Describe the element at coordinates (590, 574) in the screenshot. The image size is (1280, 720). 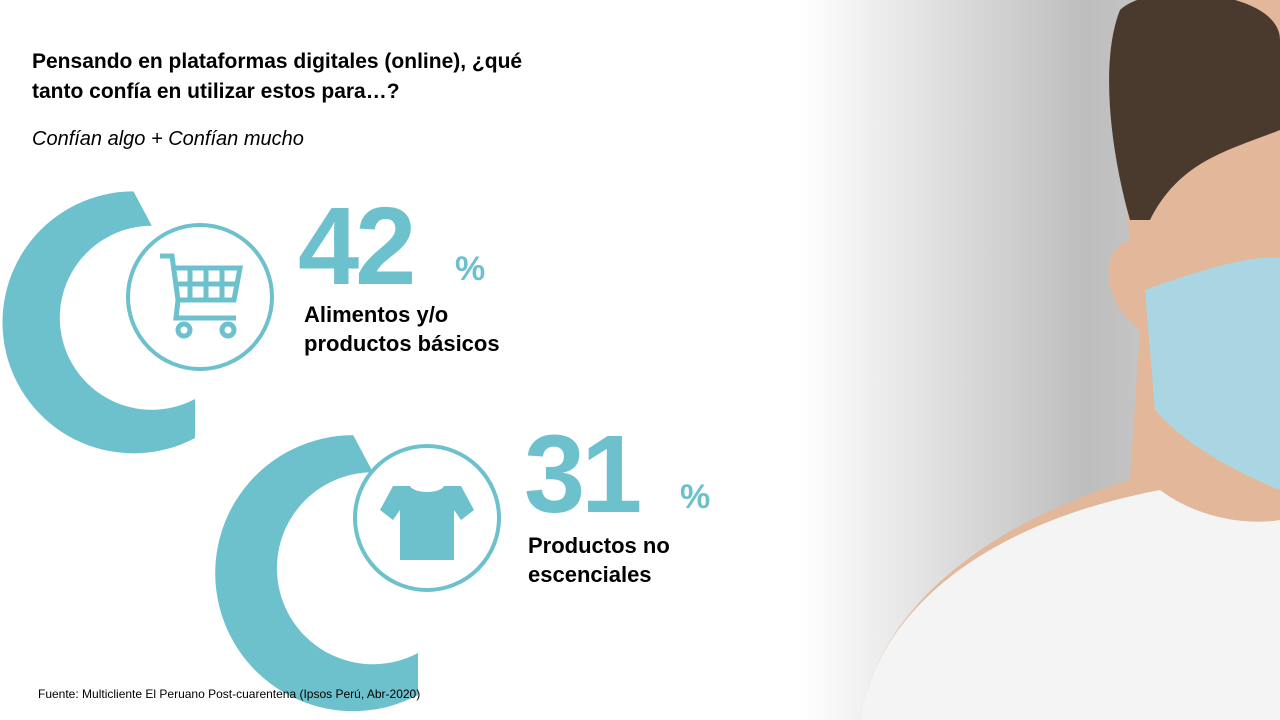
I see `stat-label: escenciales` at that location.